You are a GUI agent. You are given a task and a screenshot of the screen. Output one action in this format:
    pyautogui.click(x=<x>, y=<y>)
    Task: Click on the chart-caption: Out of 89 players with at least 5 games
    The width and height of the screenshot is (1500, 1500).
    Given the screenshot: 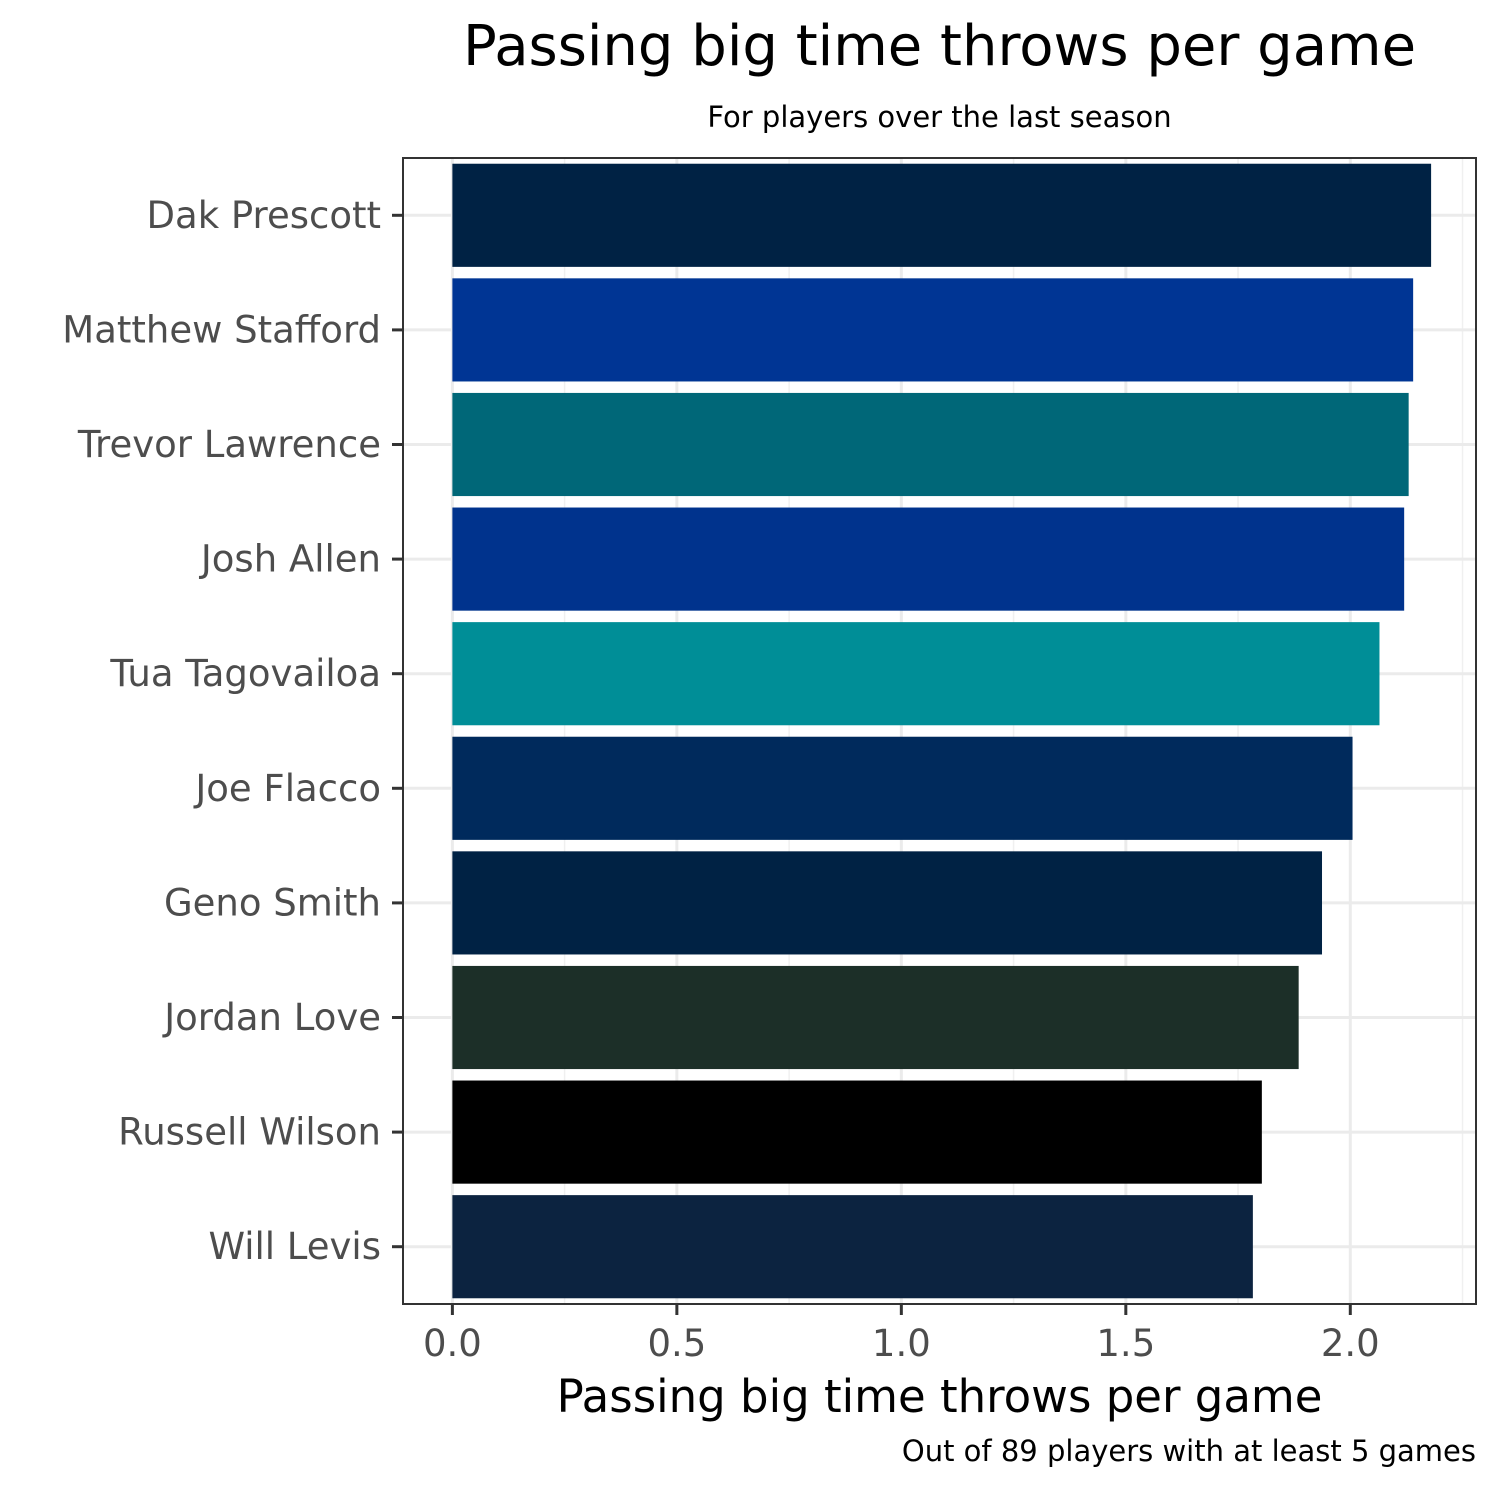 What is the action you would take?
    pyautogui.click(x=1188, y=1451)
    